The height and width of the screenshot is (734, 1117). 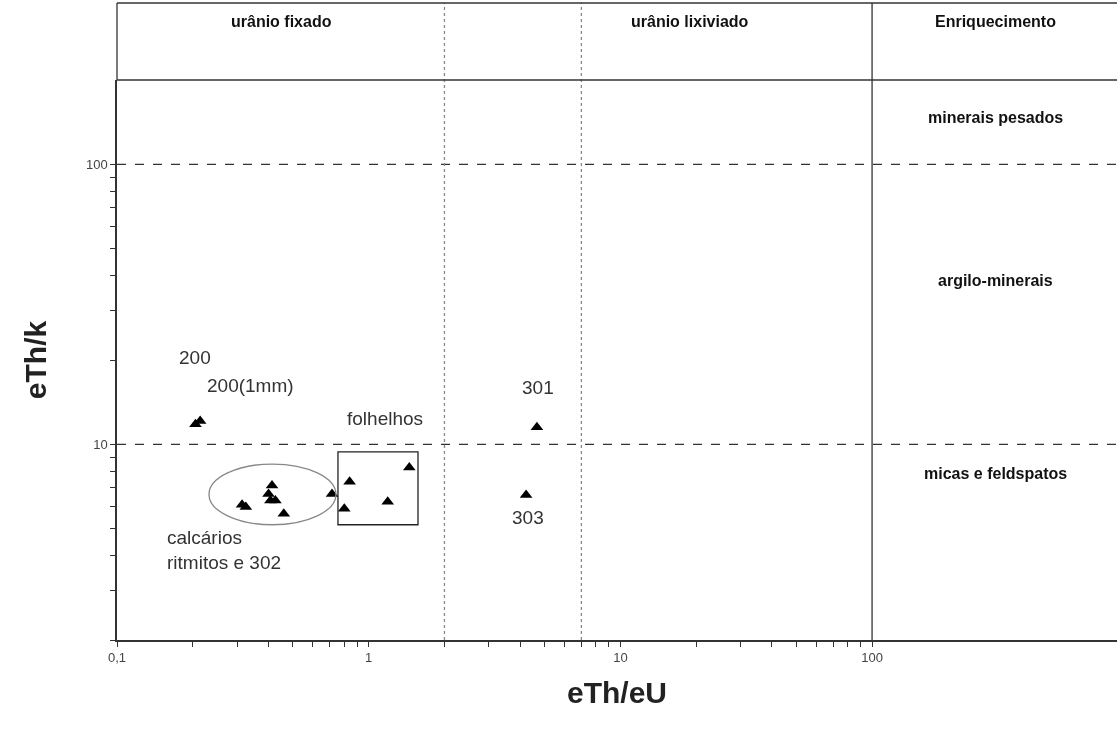 I want to click on x-tick-label: 1, so click(x=369, y=658).